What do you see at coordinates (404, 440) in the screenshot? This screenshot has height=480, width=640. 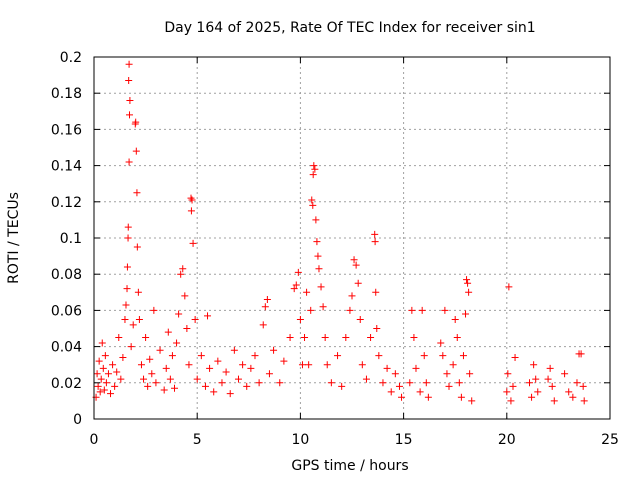 I see `x-tick-label: 15` at bounding box center [404, 440].